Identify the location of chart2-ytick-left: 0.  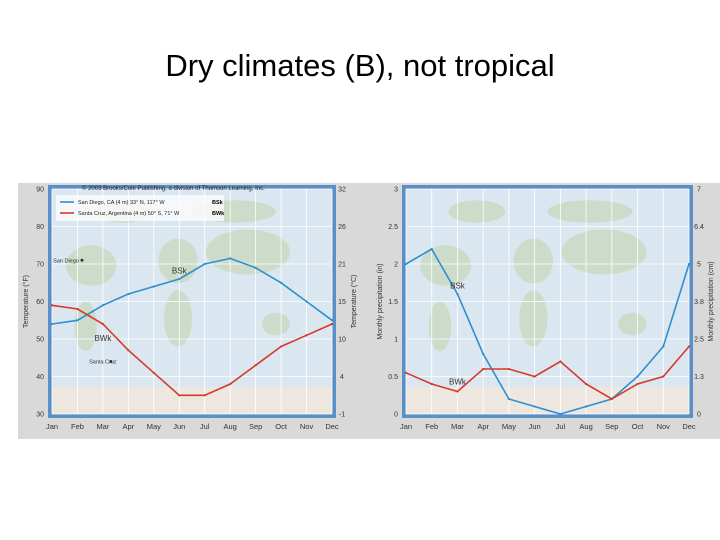
(396, 415).